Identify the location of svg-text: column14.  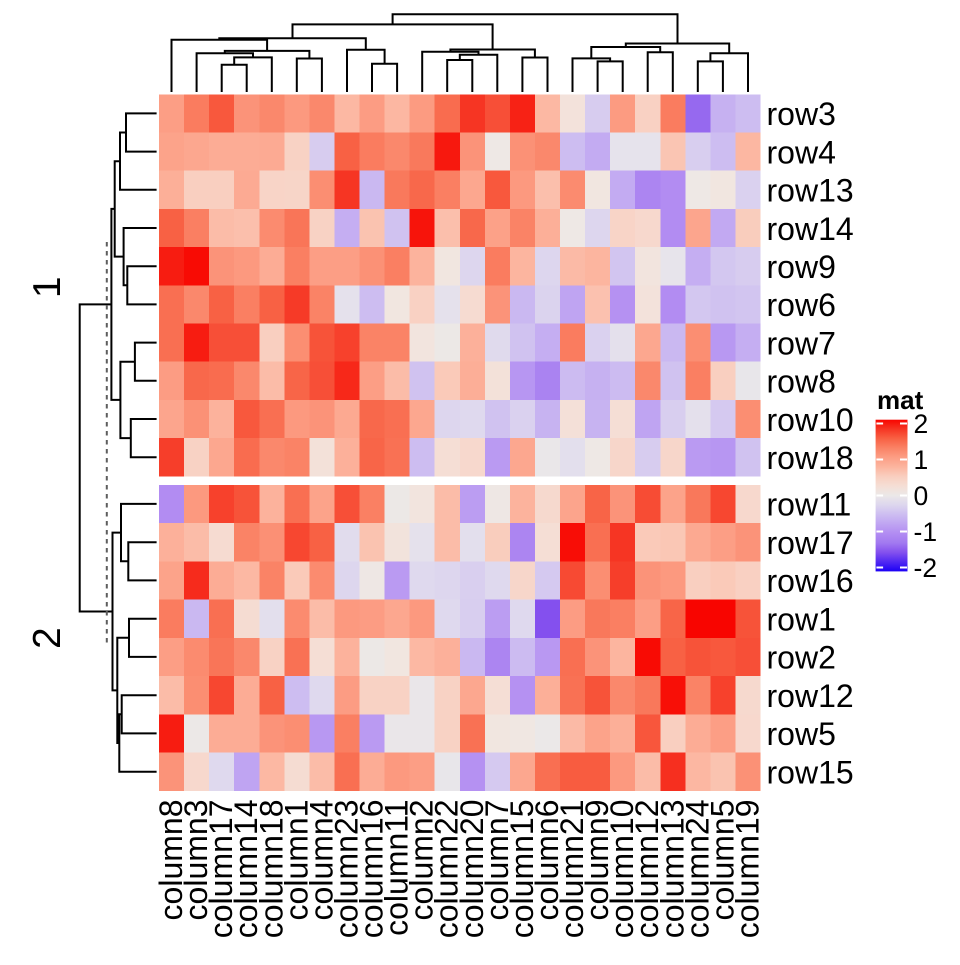
(246, 869).